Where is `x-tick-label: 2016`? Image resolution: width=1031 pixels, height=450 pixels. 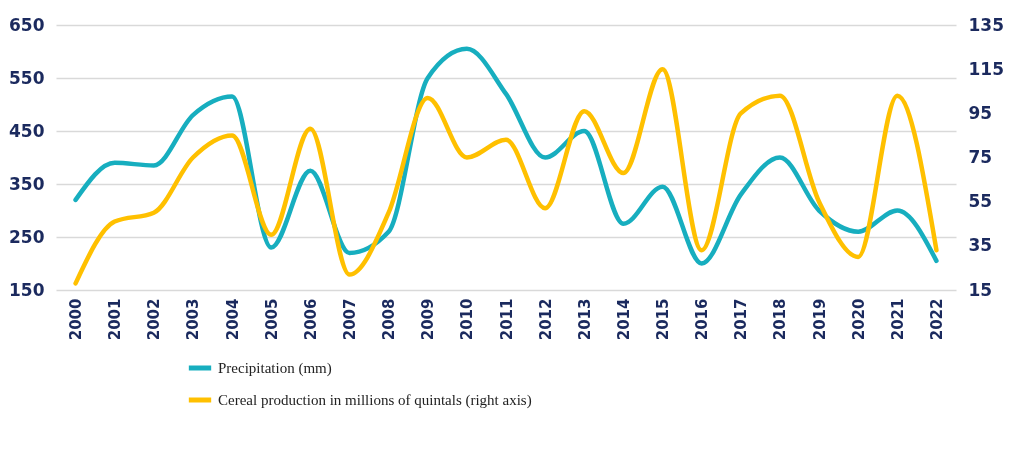
x-tick-label: 2016 is located at coordinates (702, 319).